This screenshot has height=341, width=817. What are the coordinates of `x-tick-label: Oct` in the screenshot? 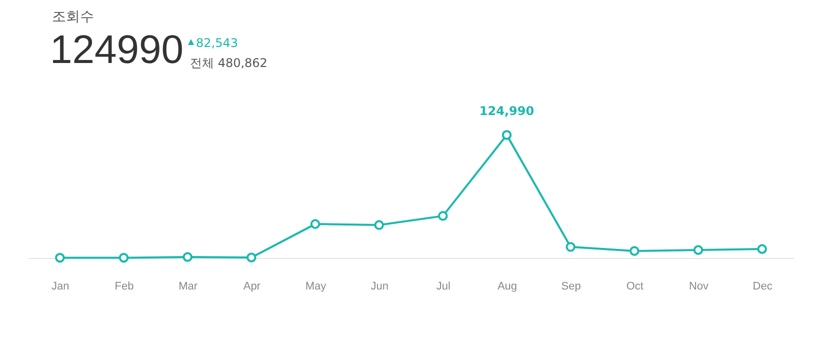 It's located at (635, 286).